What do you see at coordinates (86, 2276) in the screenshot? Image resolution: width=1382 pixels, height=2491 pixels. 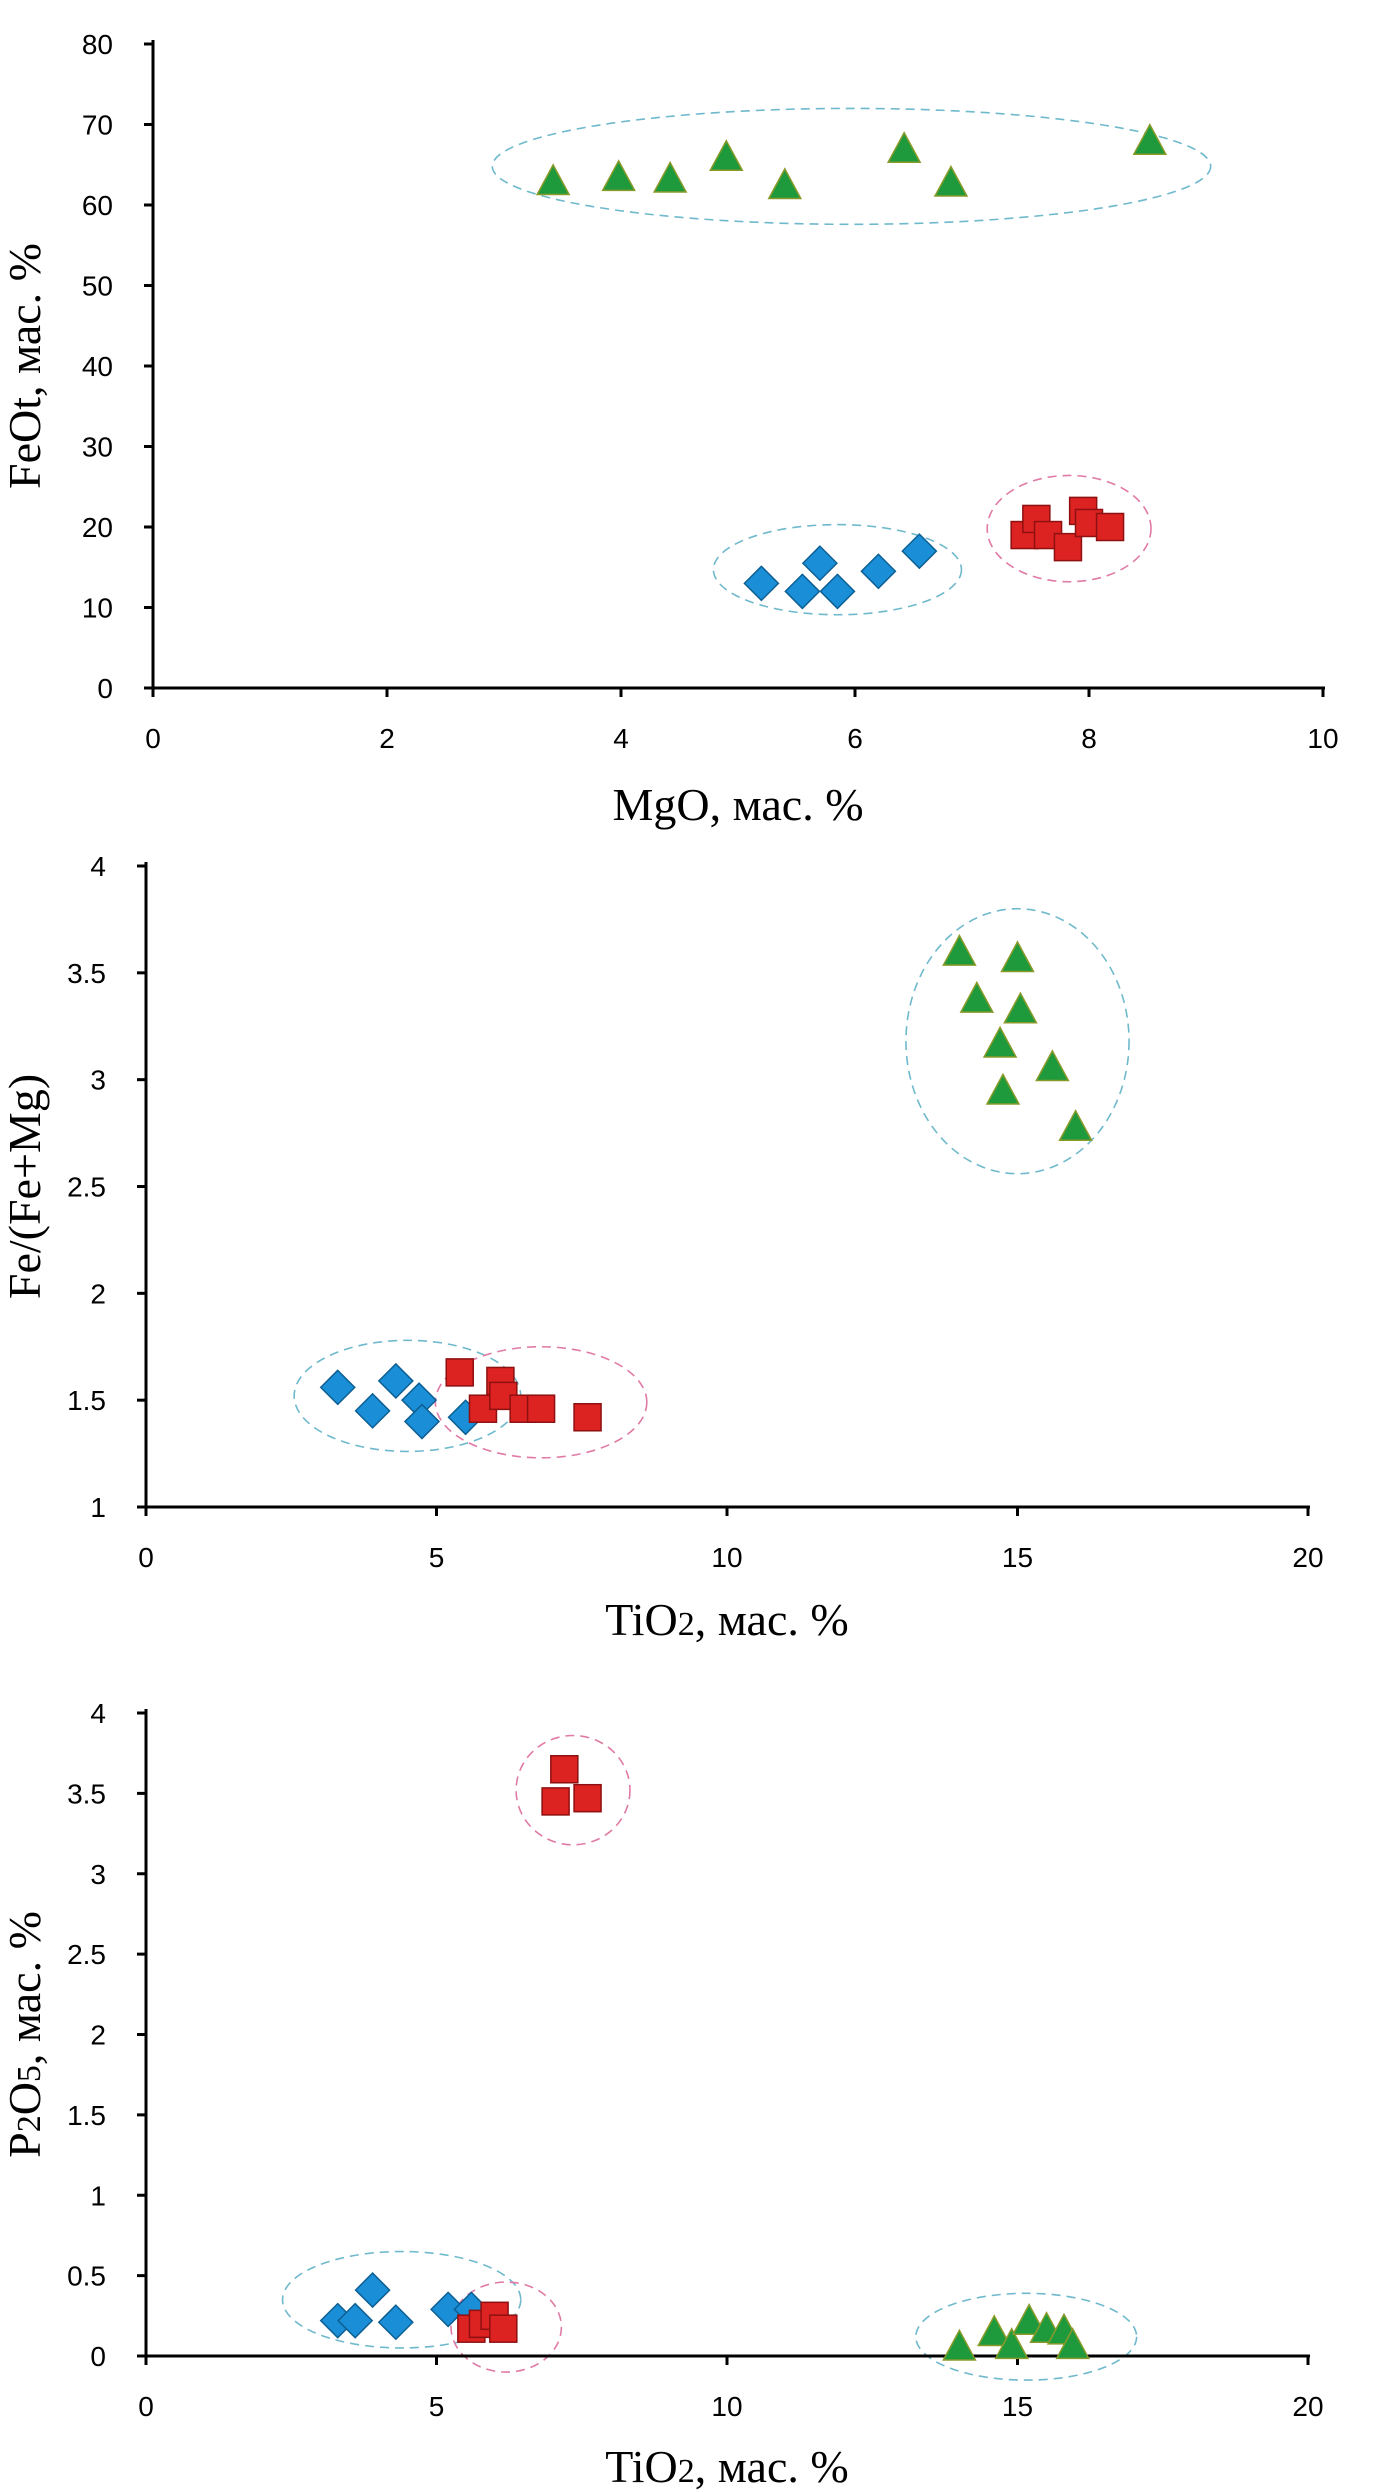 I see `y-tick-label: 0.5` at bounding box center [86, 2276].